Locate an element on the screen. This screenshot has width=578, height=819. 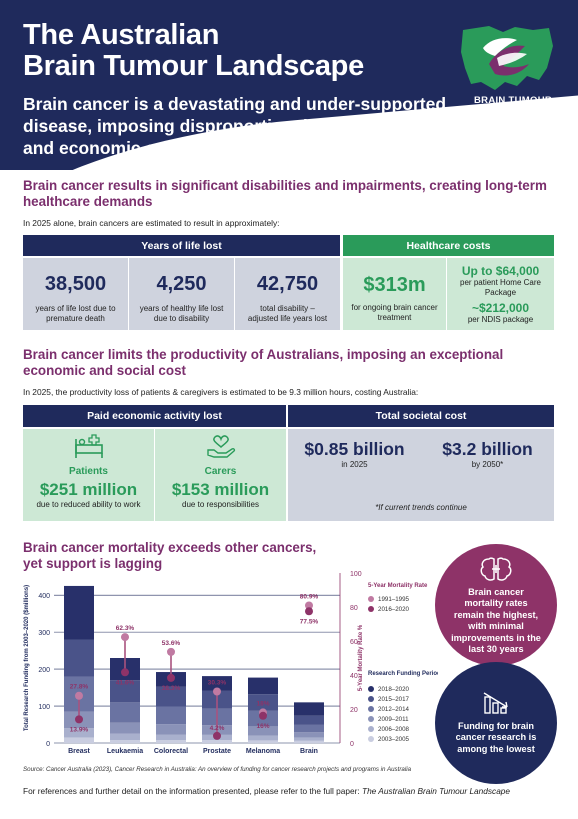
page-title: The Australian Brain Tumour Landscape is located at coordinates (193, 51).